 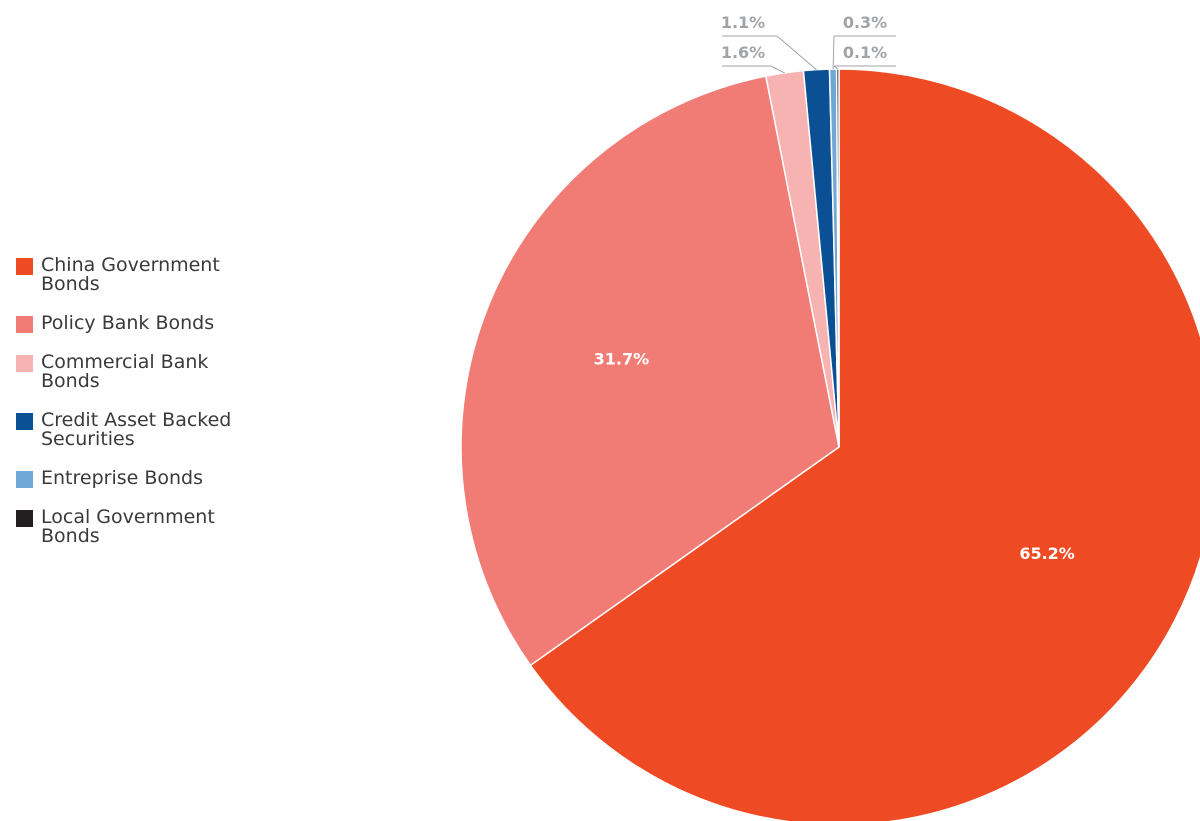 What do you see at coordinates (743, 52) in the screenshot?
I see `data-label-commercial-bank-bonds: 1.6%` at bounding box center [743, 52].